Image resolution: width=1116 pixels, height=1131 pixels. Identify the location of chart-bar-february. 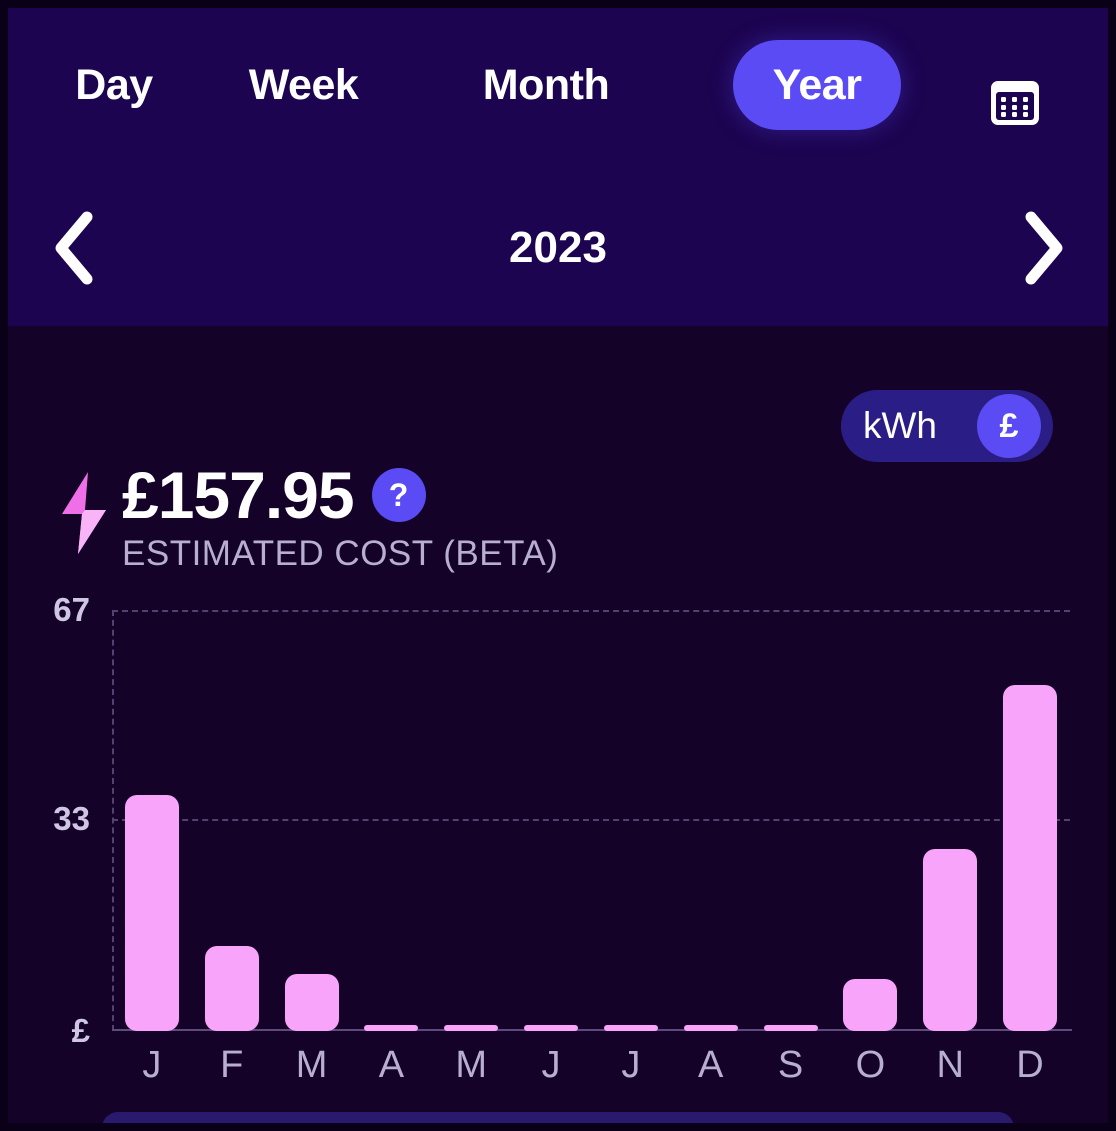
(232, 820).